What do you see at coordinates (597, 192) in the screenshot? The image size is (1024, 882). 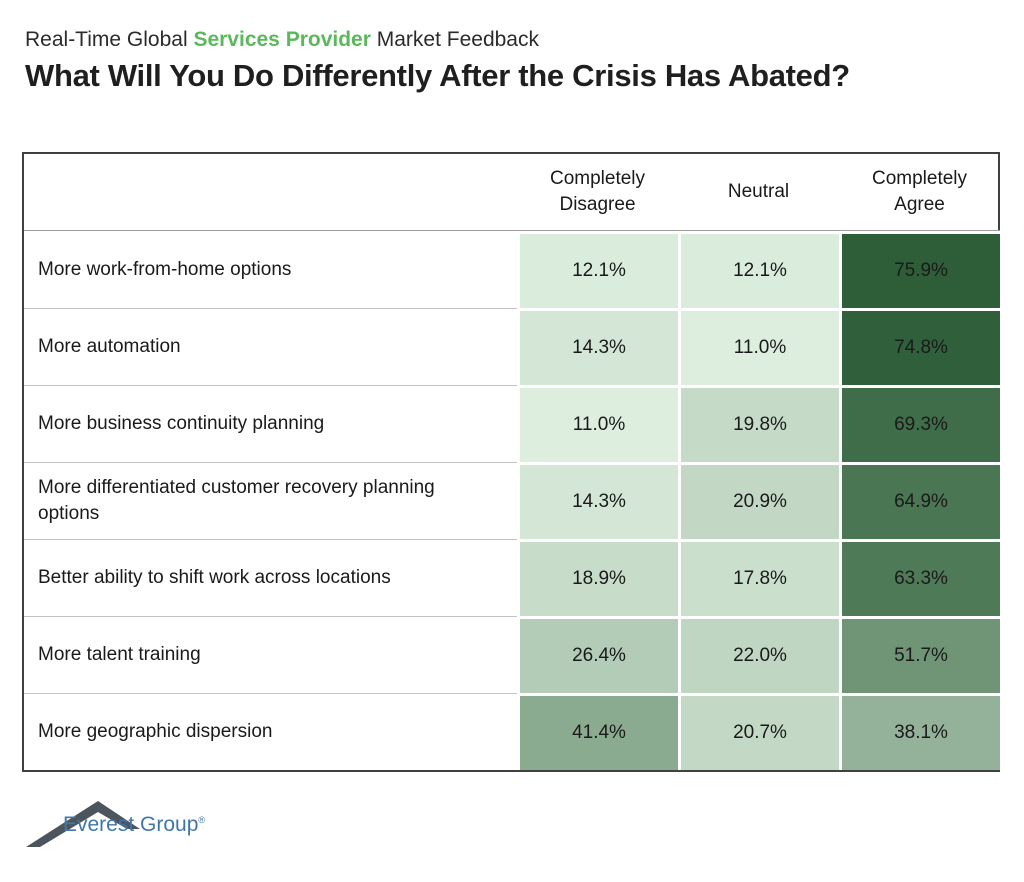 I see `column-header-completely-disagree: Completely Disagree` at bounding box center [597, 192].